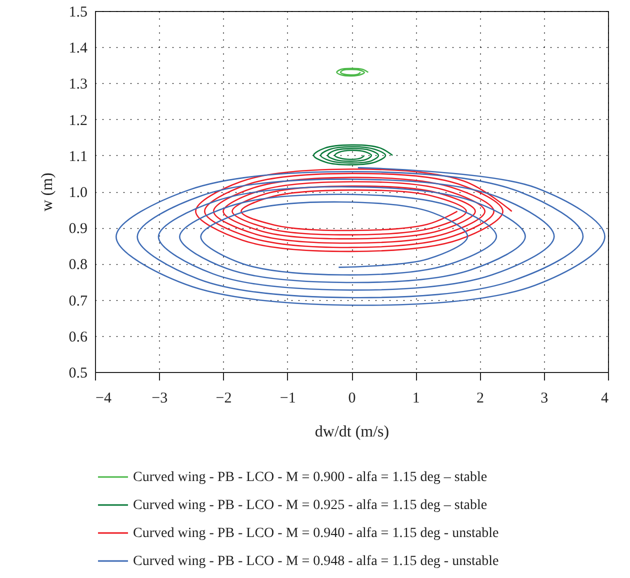 The image size is (630, 578). What do you see at coordinates (78, 156) in the screenshot?
I see `y-tick-label: 1.1` at bounding box center [78, 156].